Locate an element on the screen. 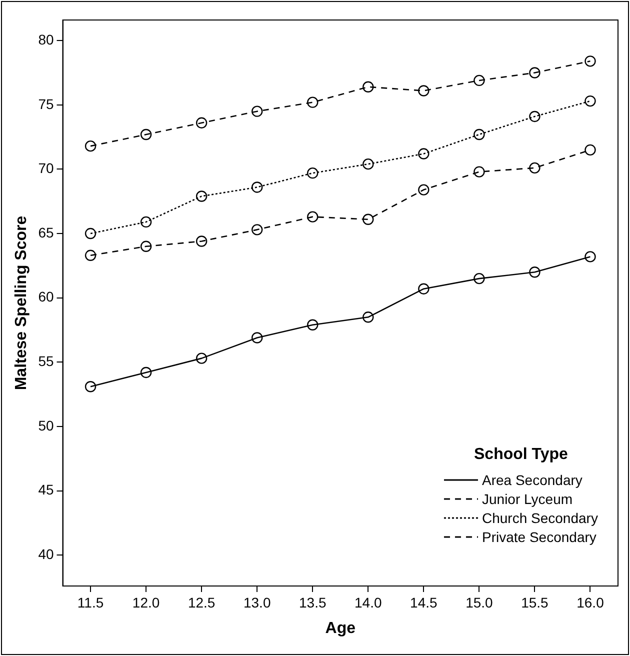 The image size is (630, 656). x-tick-label: 14.0 is located at coordinates (368, 602).